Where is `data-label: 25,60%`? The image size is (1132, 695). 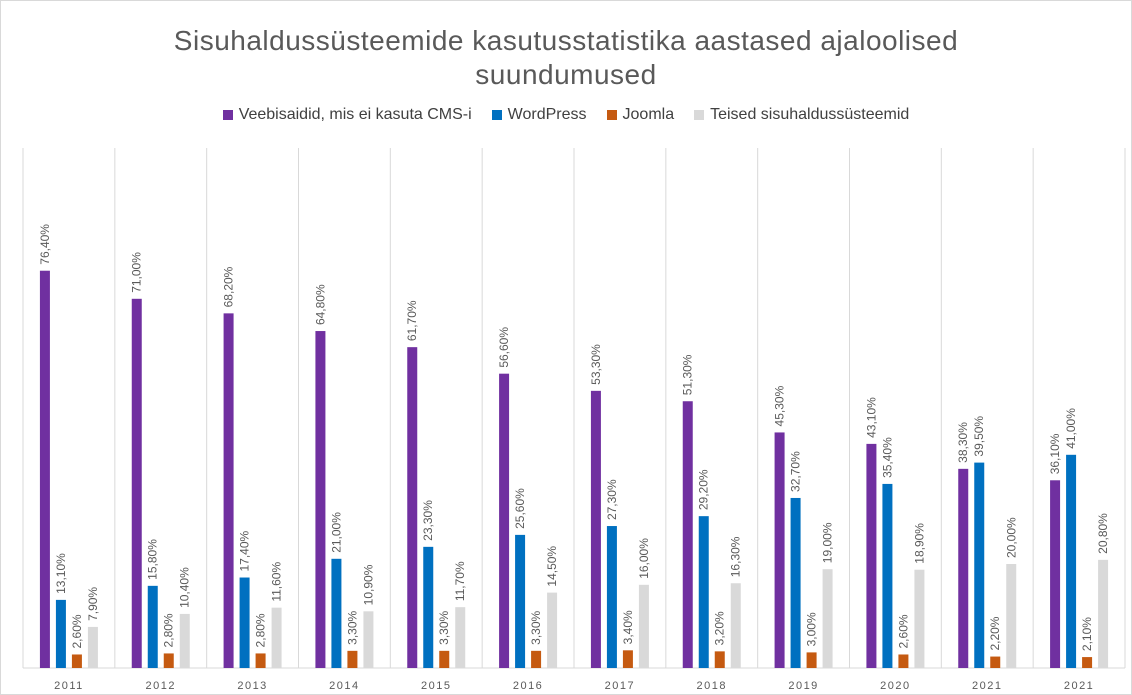
data-label: 25,60% is located at coordinates (520, 508).